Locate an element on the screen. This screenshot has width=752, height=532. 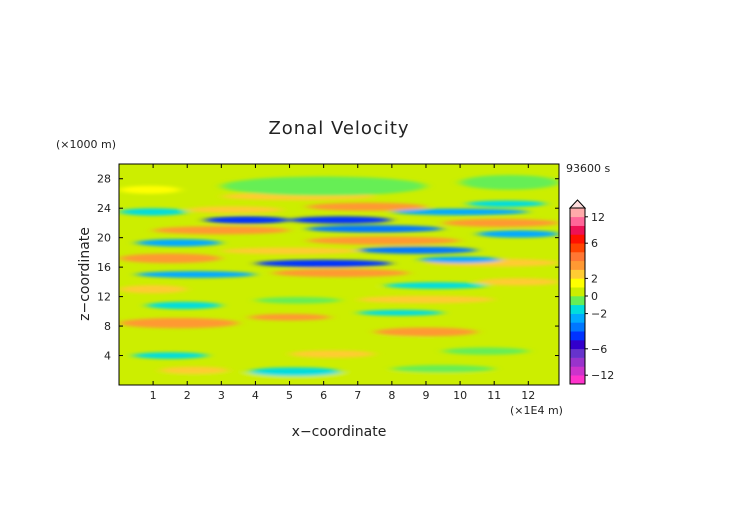
x-tick-label: 10 is located at coordinates (460, 395).